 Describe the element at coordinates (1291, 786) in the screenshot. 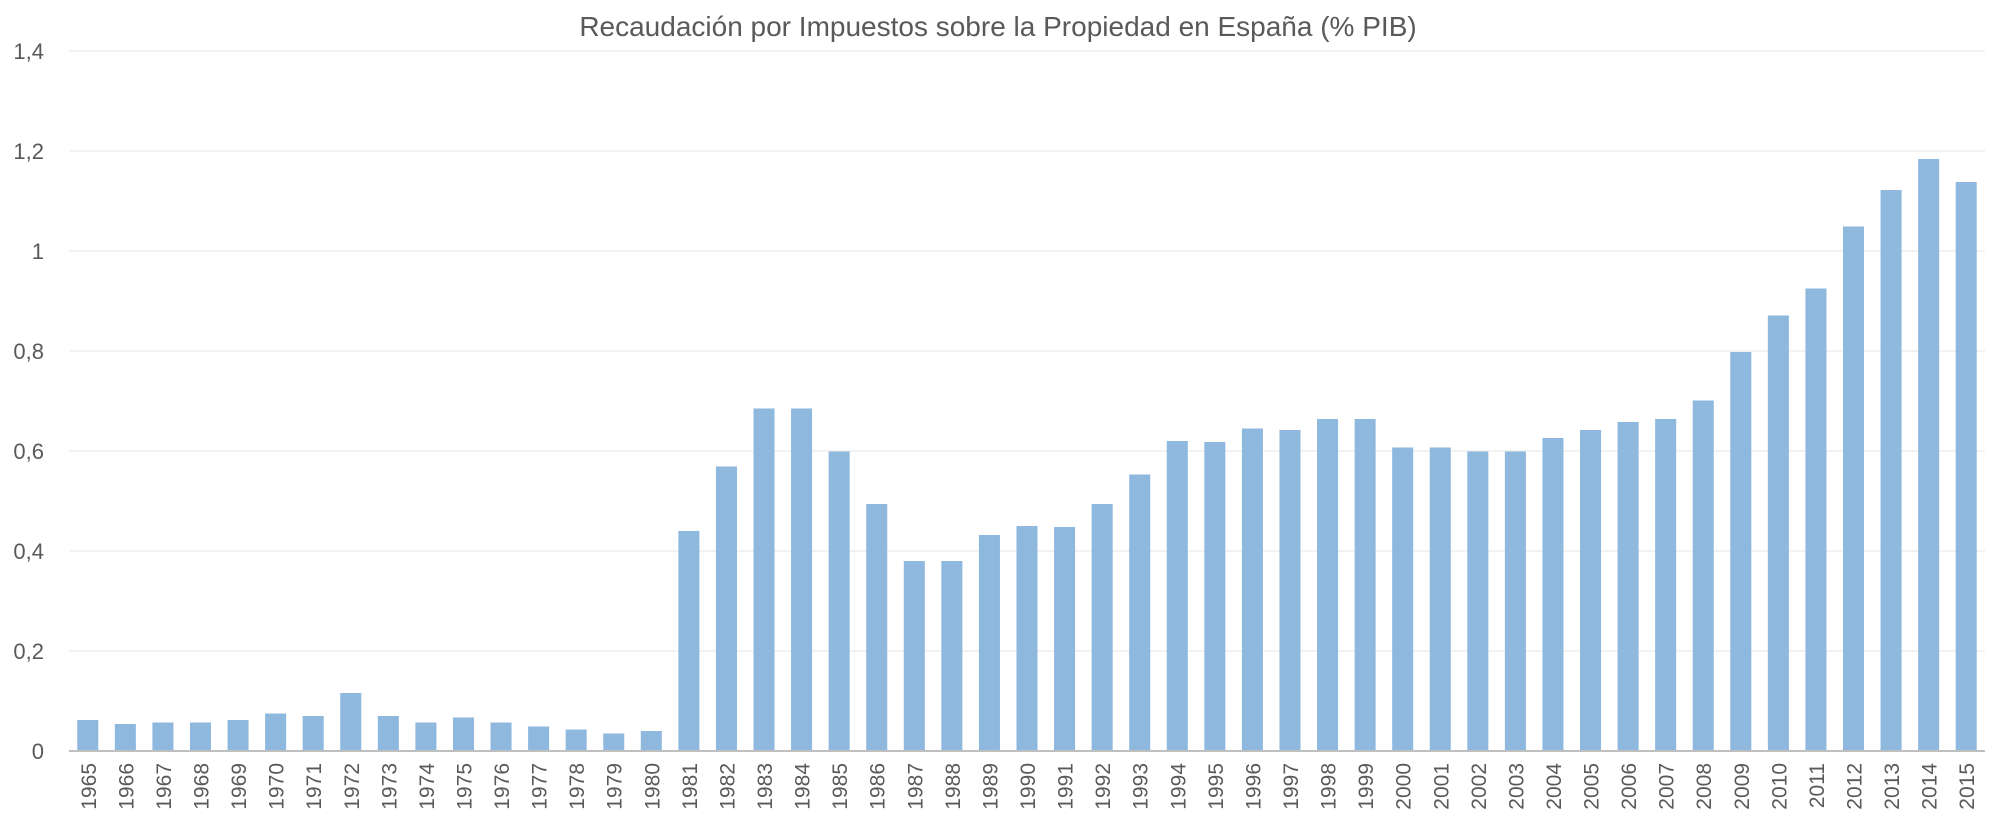

I see `x-tick-label: 1997` at that location.